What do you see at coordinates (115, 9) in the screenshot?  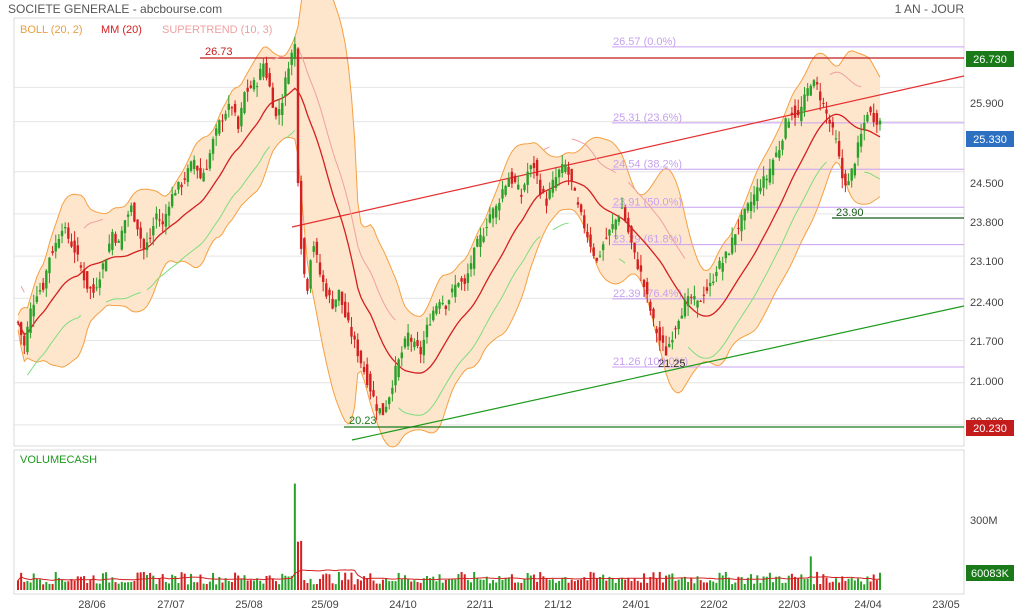 I see `chart-title: SOCIETE GENERALE - abcbourse.com` at bounding box center [115, 9].